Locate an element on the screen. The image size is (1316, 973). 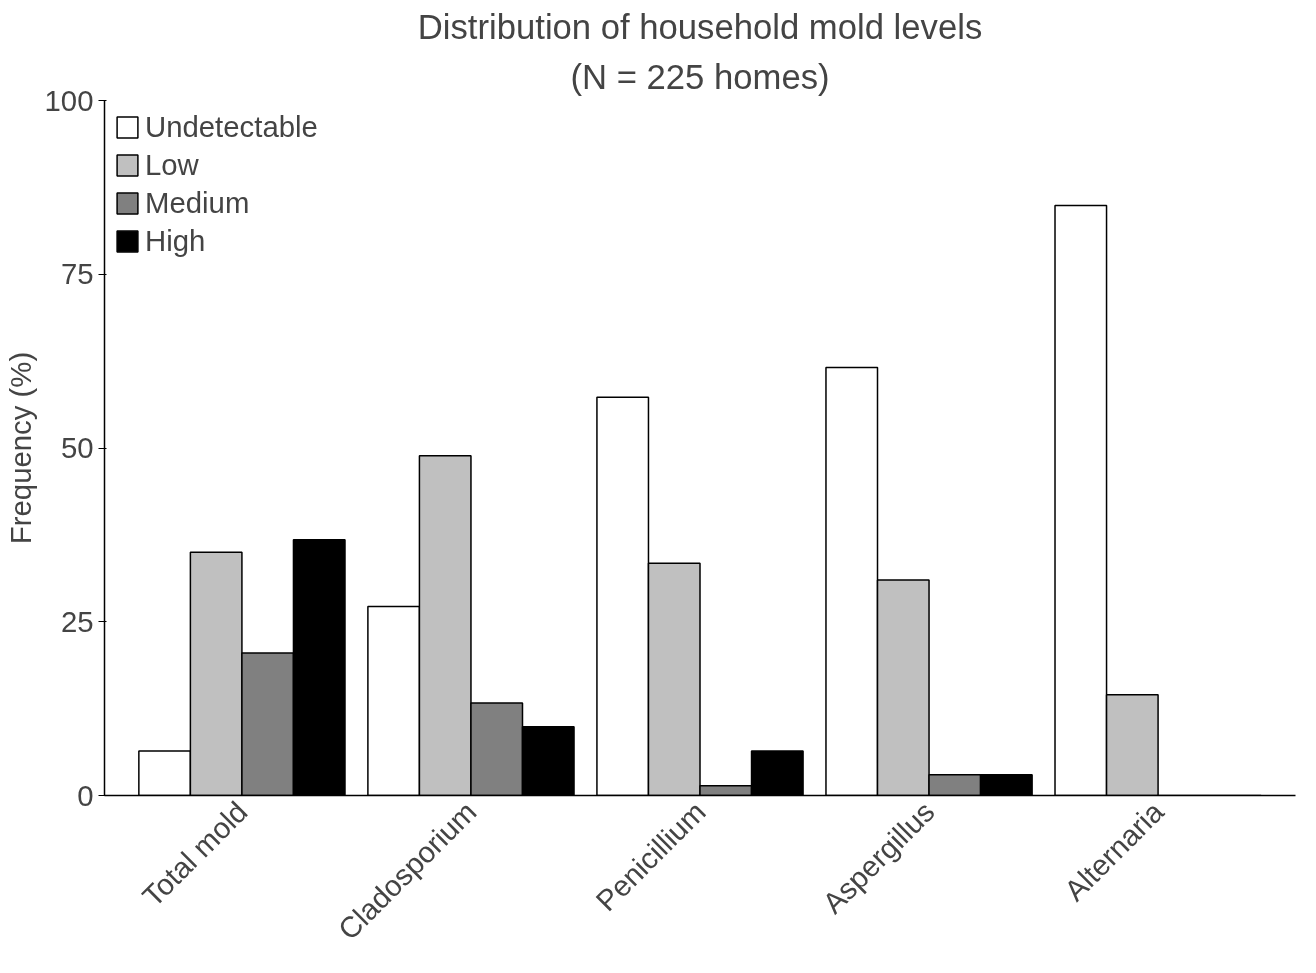
legend-label: Undetectable is located at coordinates (231, 127).